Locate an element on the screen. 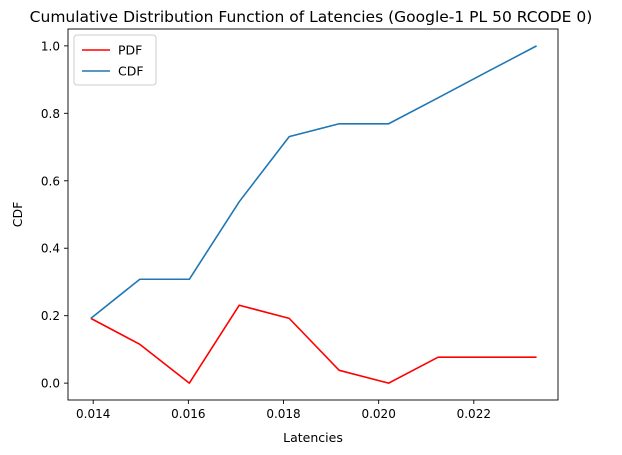  legend-box is located at coordinates (115, 60).